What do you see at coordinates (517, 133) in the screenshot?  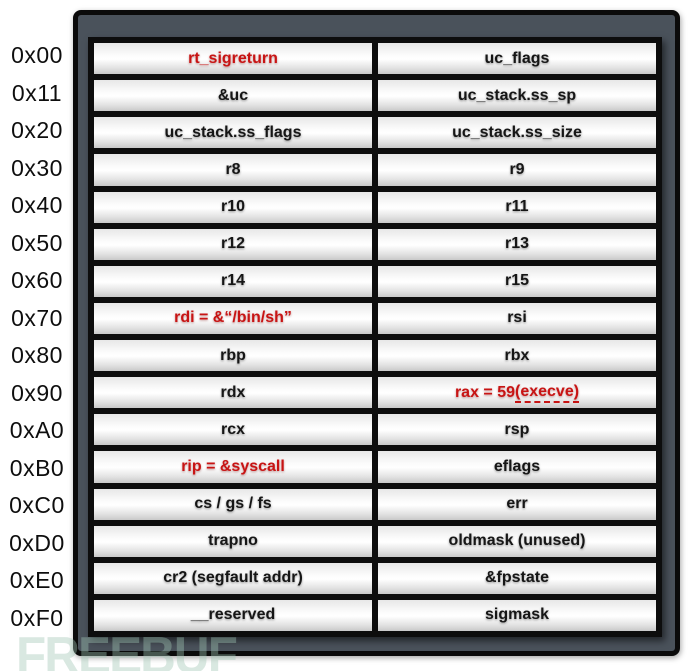 I see `frame-cell-0x20-right: uc_stack.ss_size` at bounding box center [517, 133].